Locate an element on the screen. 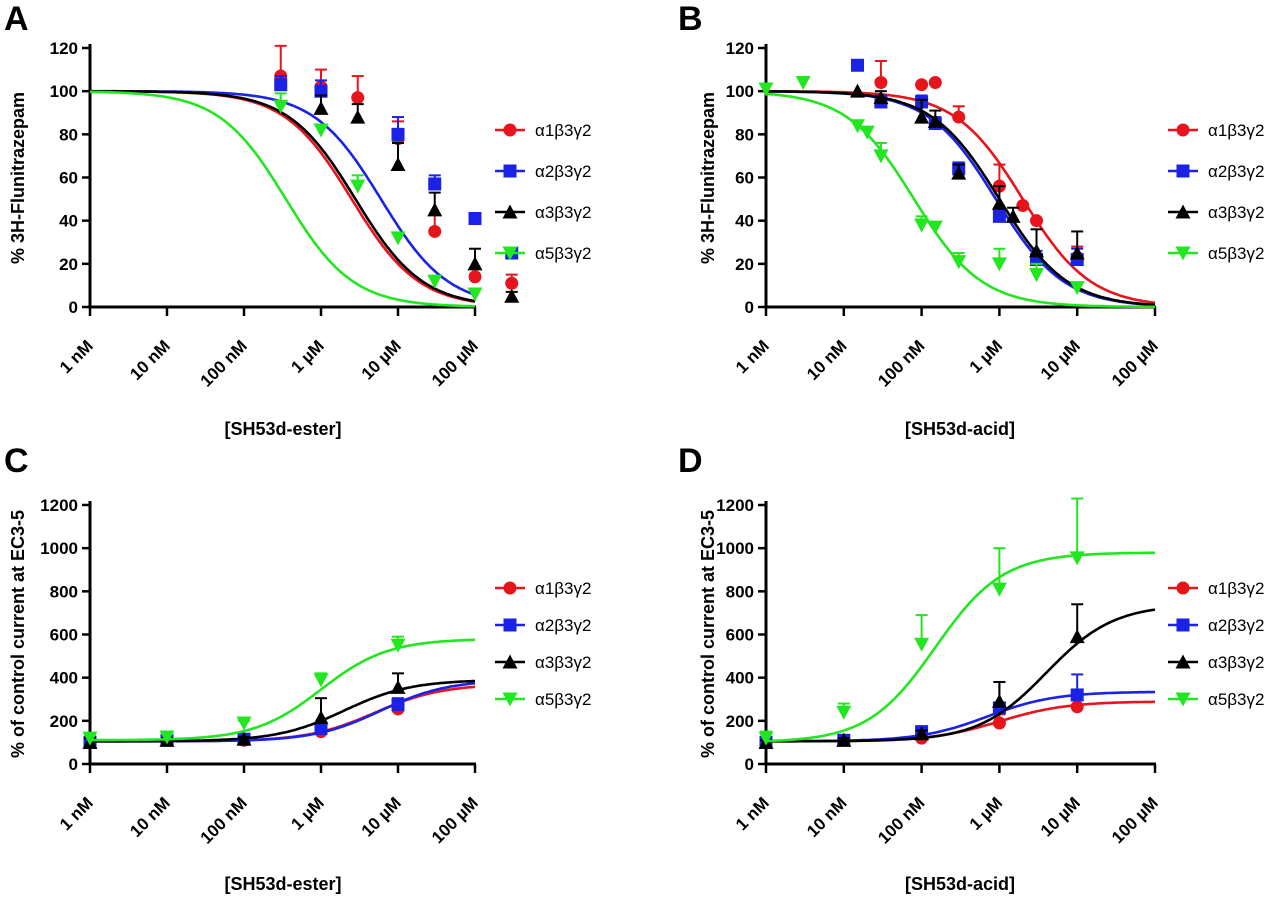 The height and width of the screenshot is (899, 1280). panel-letter: A is located at coordinates (16, 19).